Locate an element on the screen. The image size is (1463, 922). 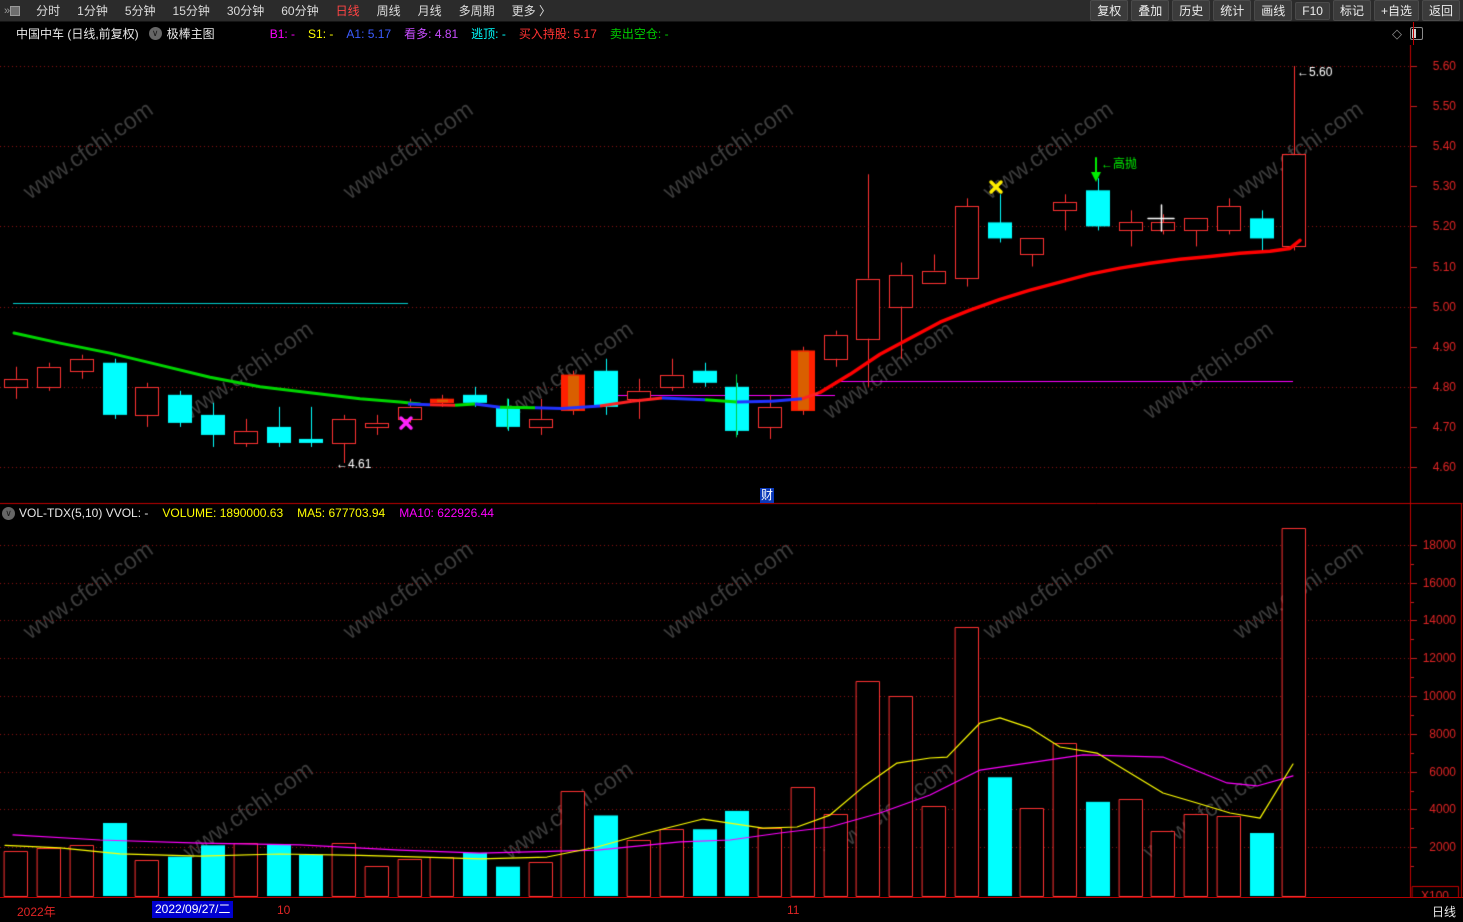
menu-item-fenshi: 分时 is located at coordinates (48, 11).